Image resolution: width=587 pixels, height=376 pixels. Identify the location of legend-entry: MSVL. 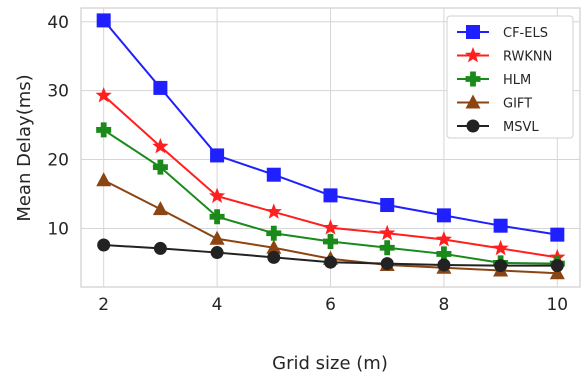
(498, 127).